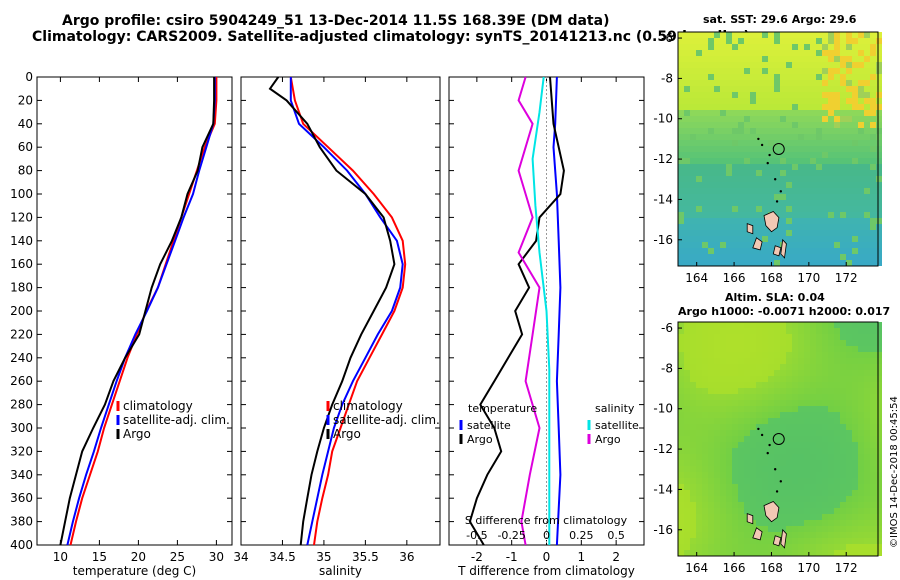  I want to click on sla-map-xtick-label: 168, so click(771, 568).